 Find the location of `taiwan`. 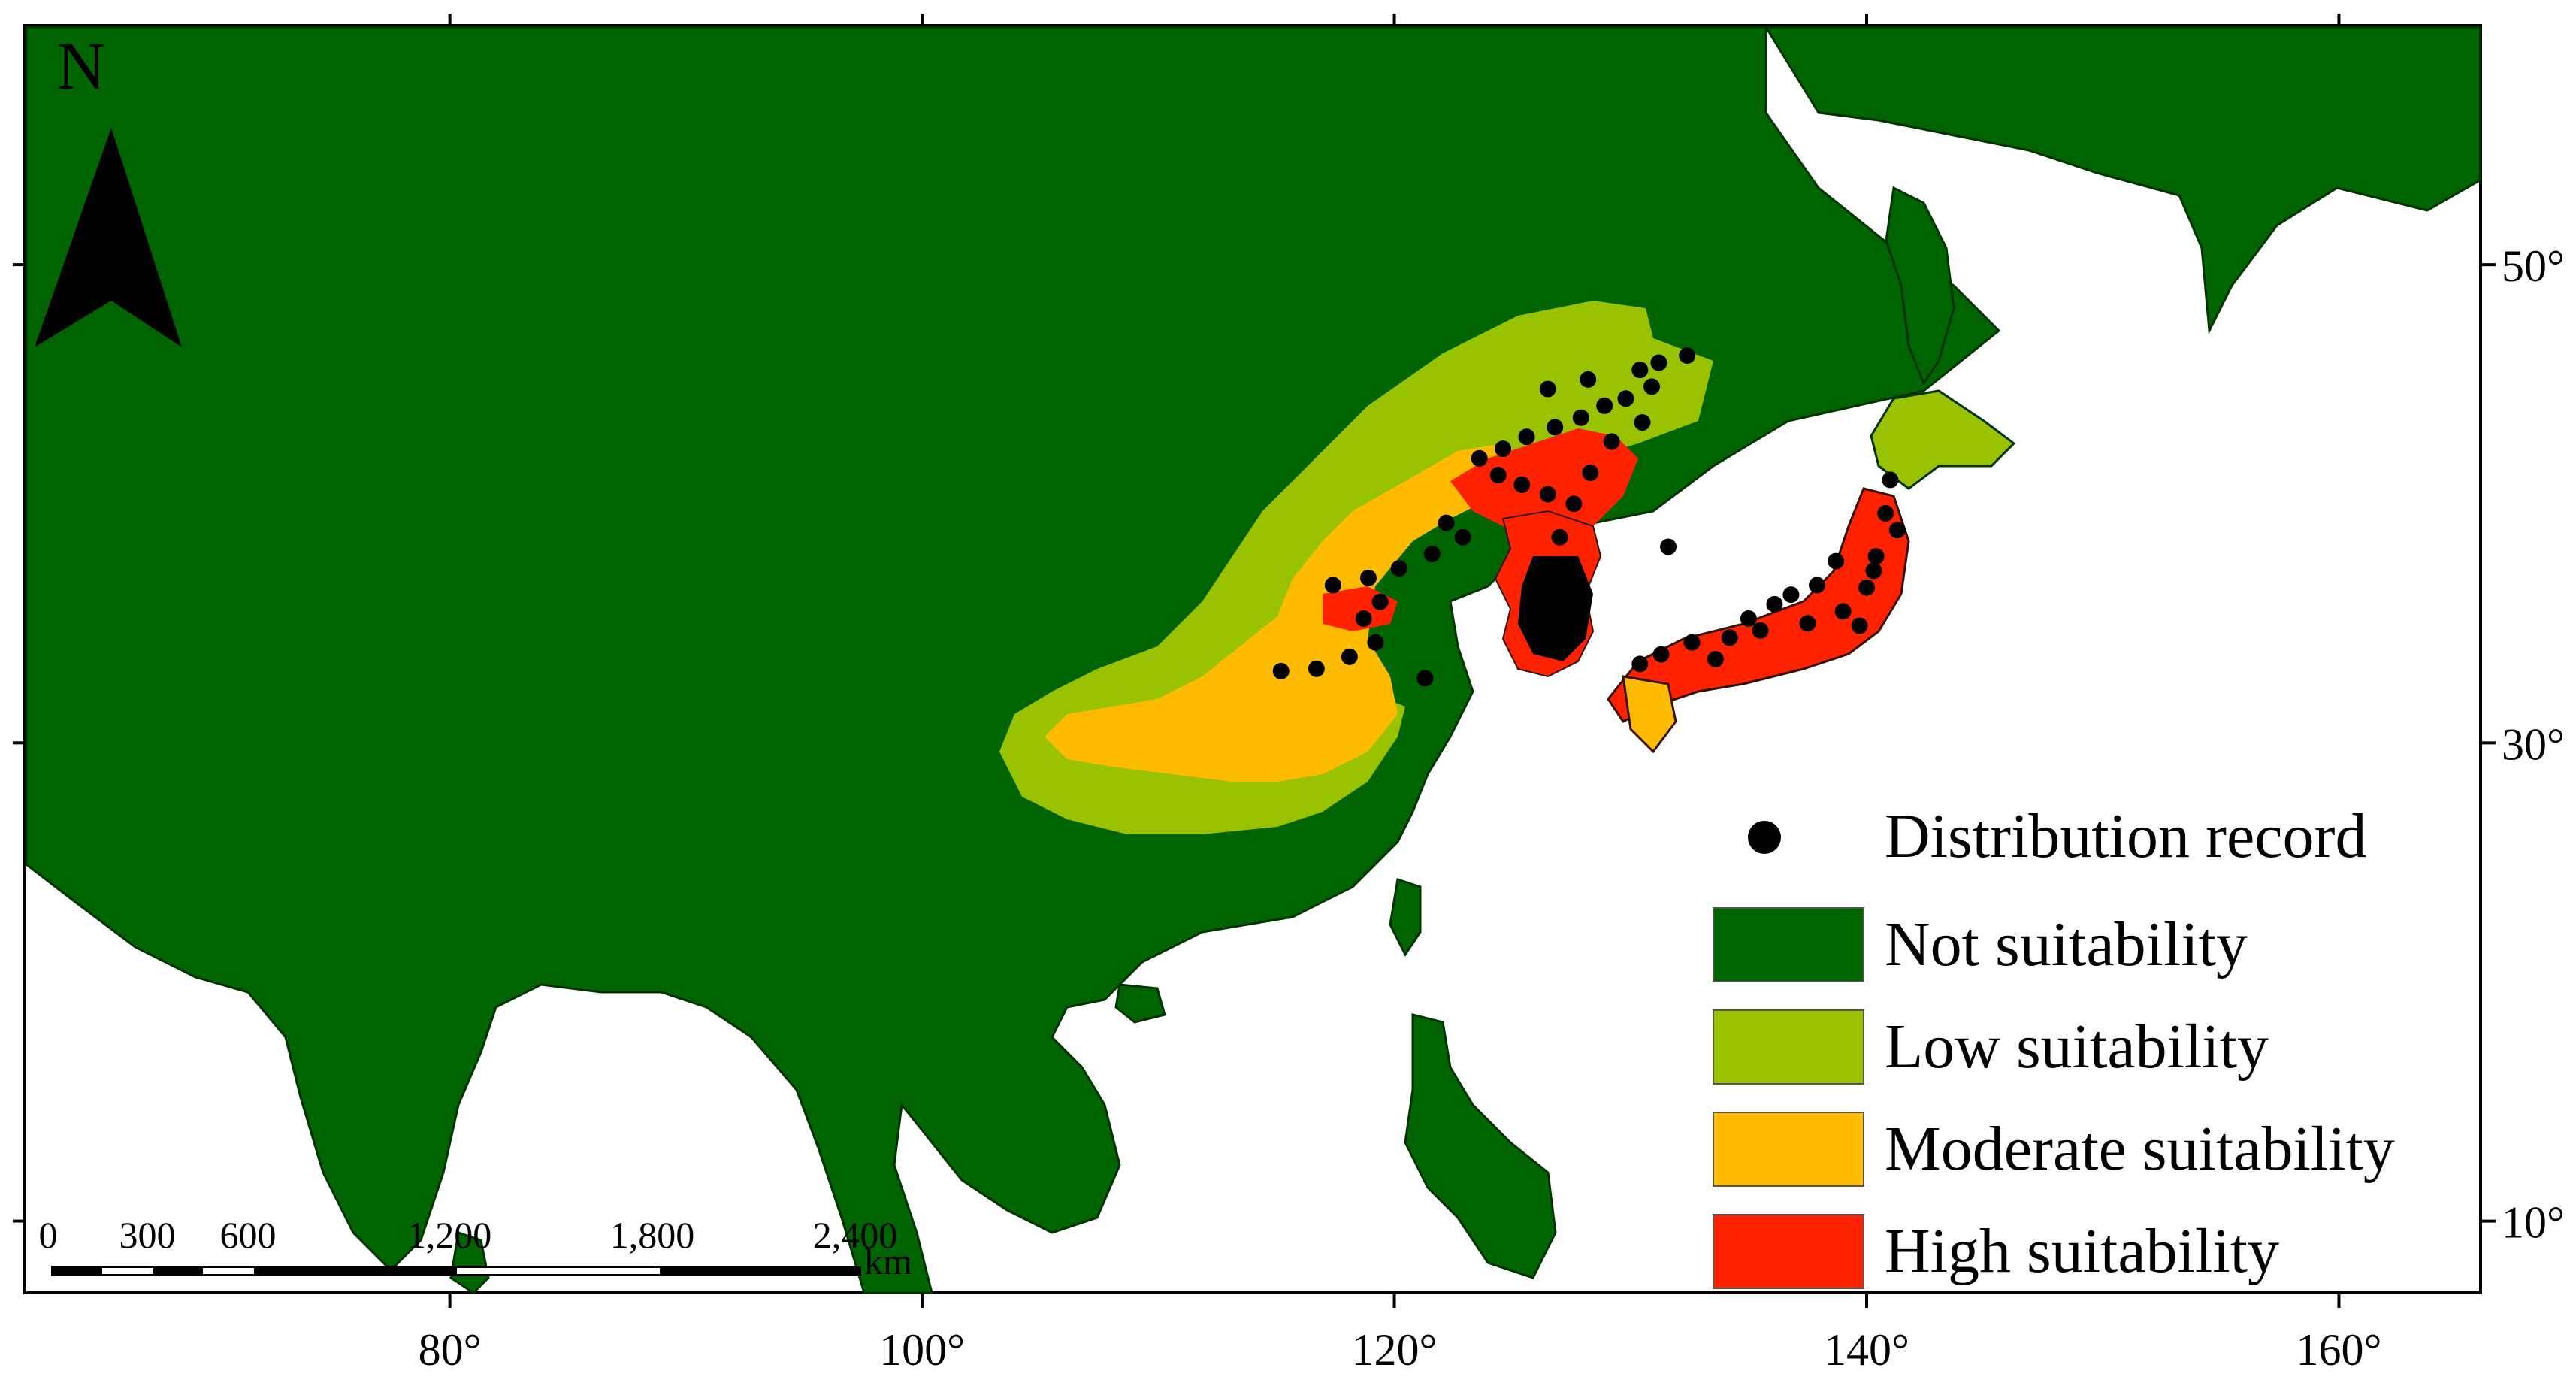

taiwan is located at coordinates (1406, 918).